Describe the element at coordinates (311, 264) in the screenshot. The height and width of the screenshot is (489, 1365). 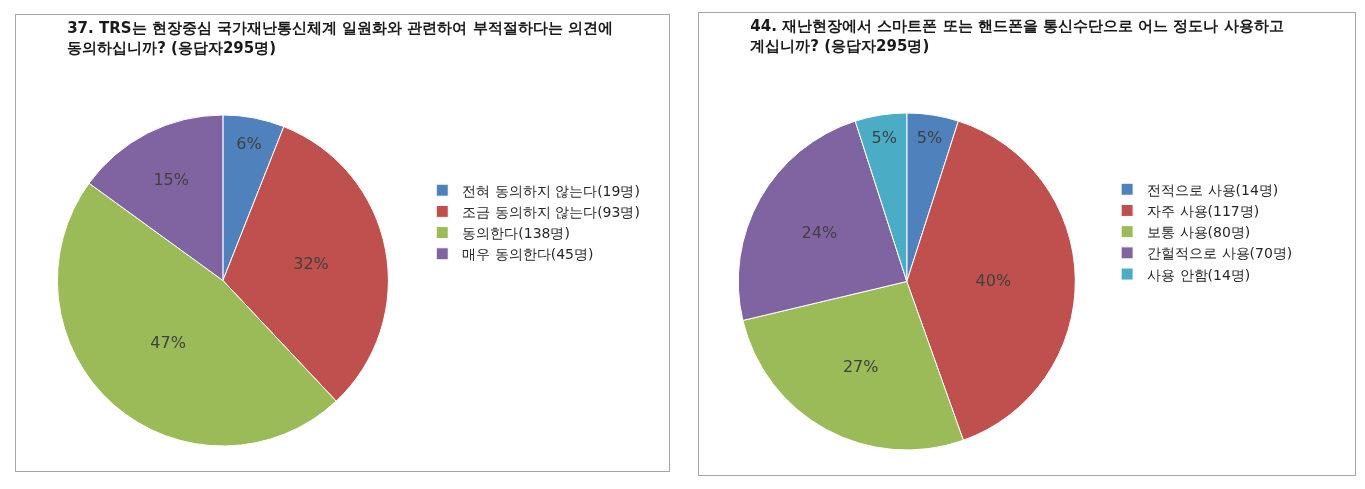
I see `data-label: 32%` at that location.